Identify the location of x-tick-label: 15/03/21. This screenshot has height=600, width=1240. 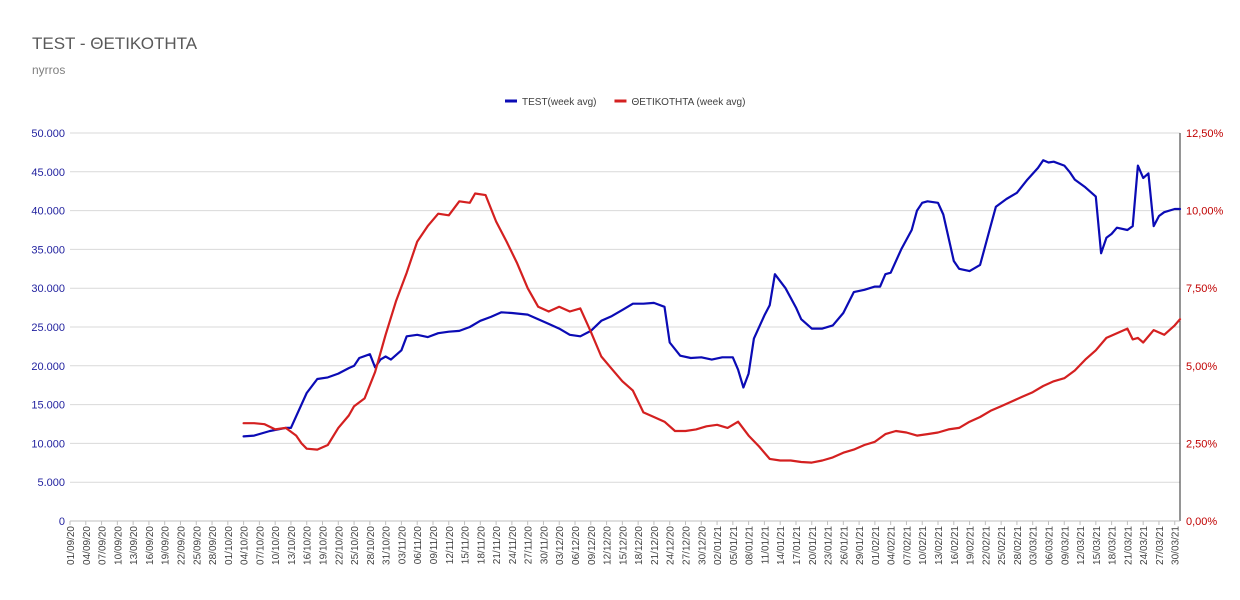
(1097, 545).